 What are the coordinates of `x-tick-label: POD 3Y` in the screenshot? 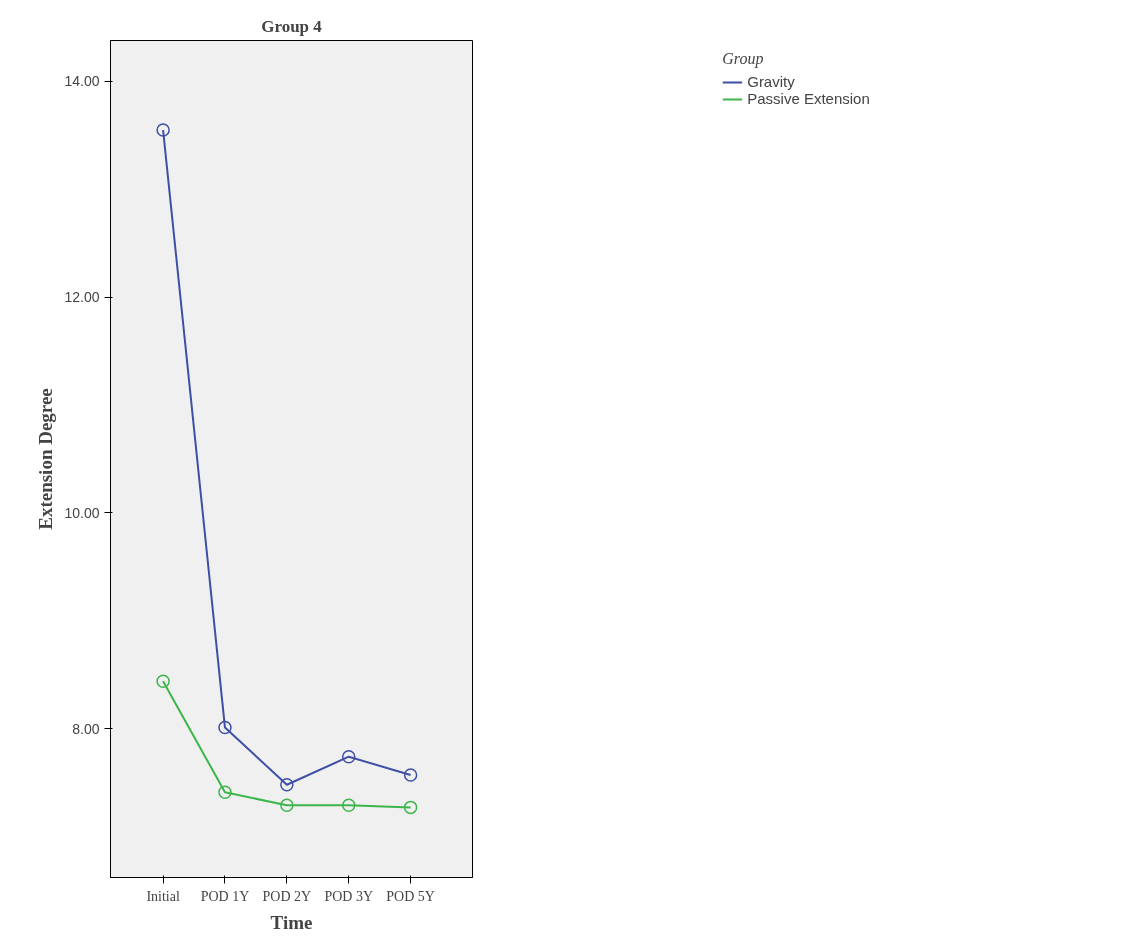 It's located at (349, 896).